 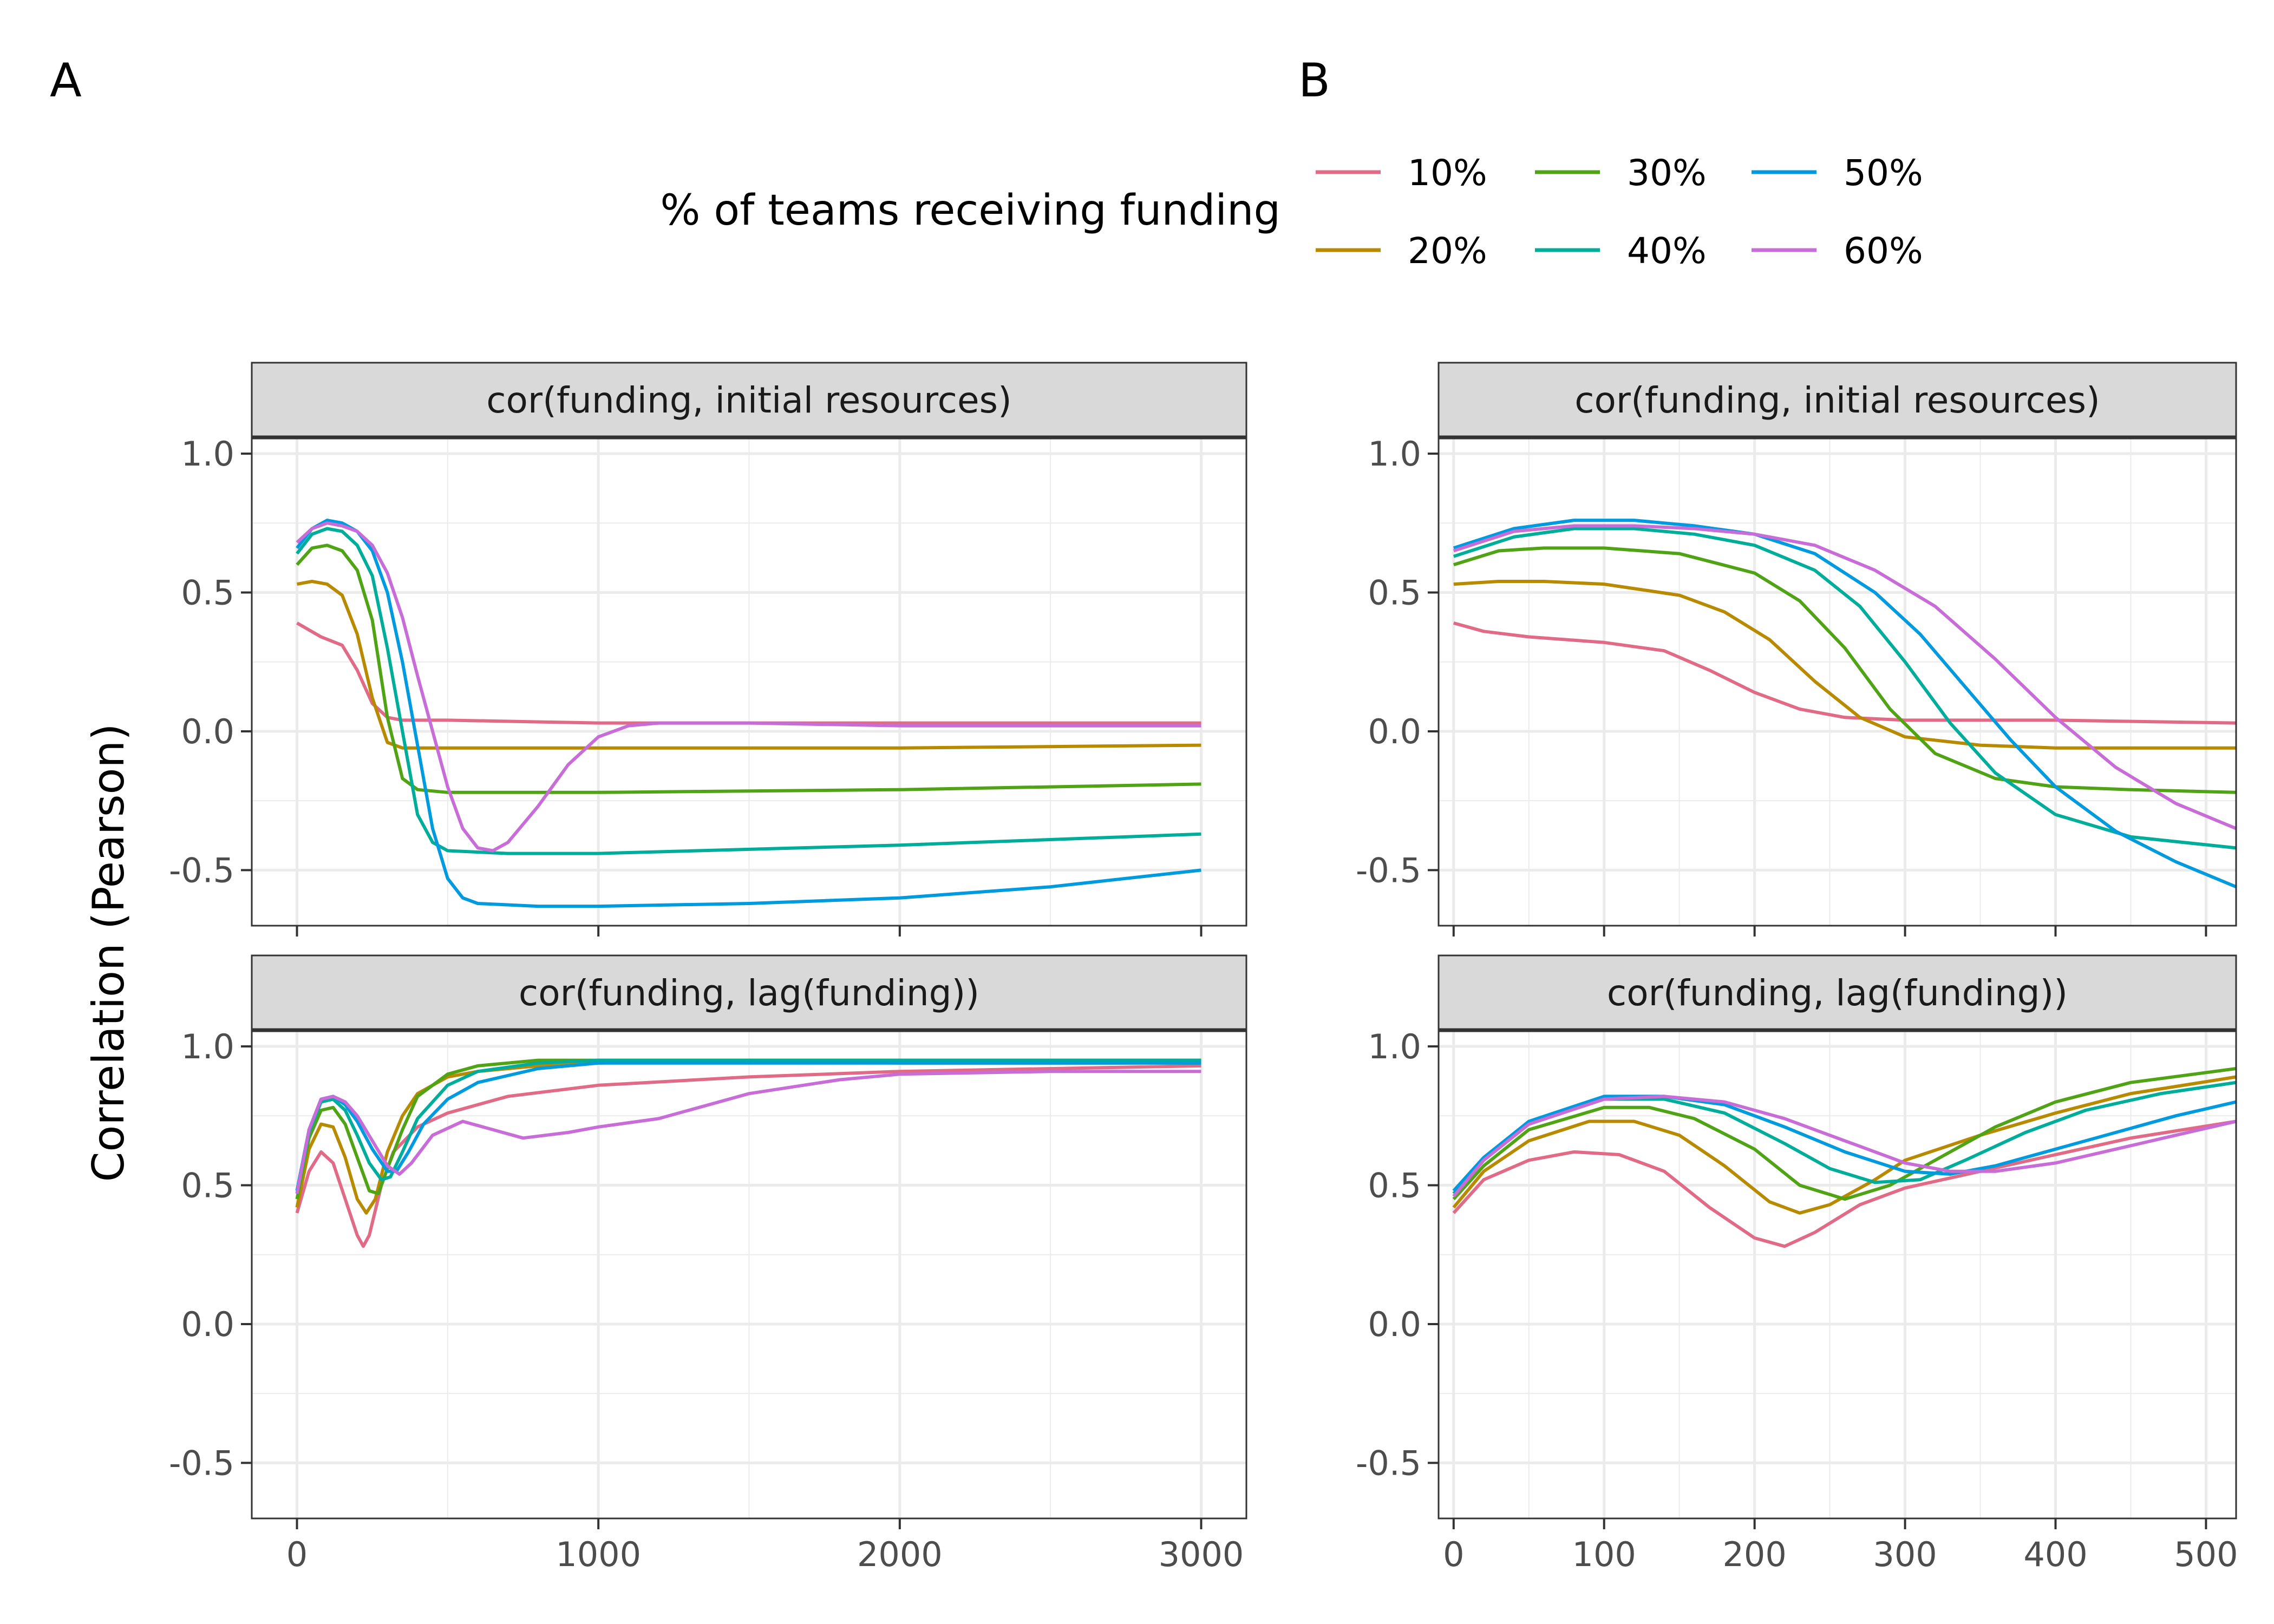 What do you see at coordinates (1202, 1554) in the screenshot?
I see `x-tick-label: 3000` at bounding box center [1202, 1554].